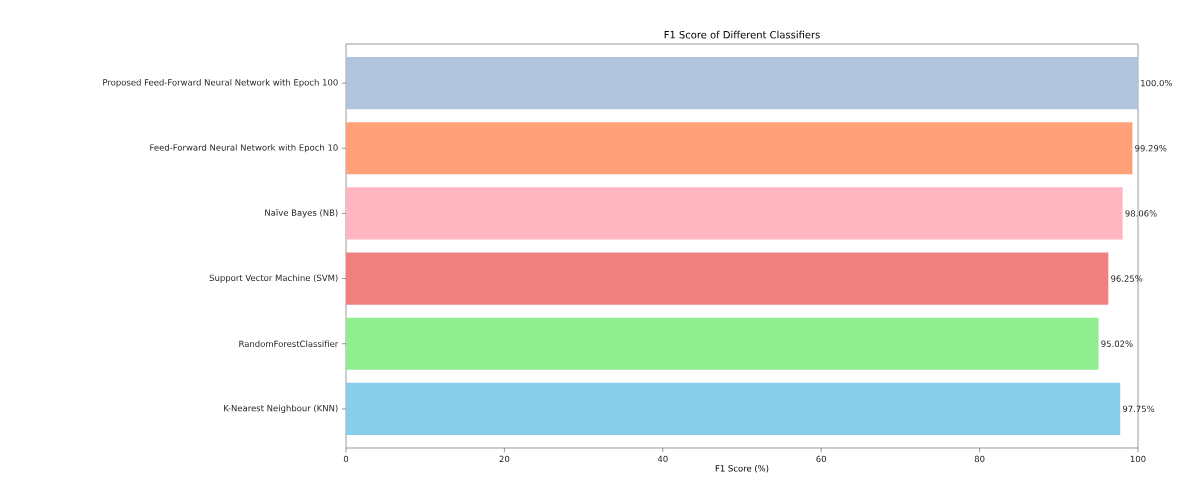 The width and height of the screenshot is (1183, 485). I want to click on y-tick-label: Support Vector Machine (SVM), so click(273, 278).